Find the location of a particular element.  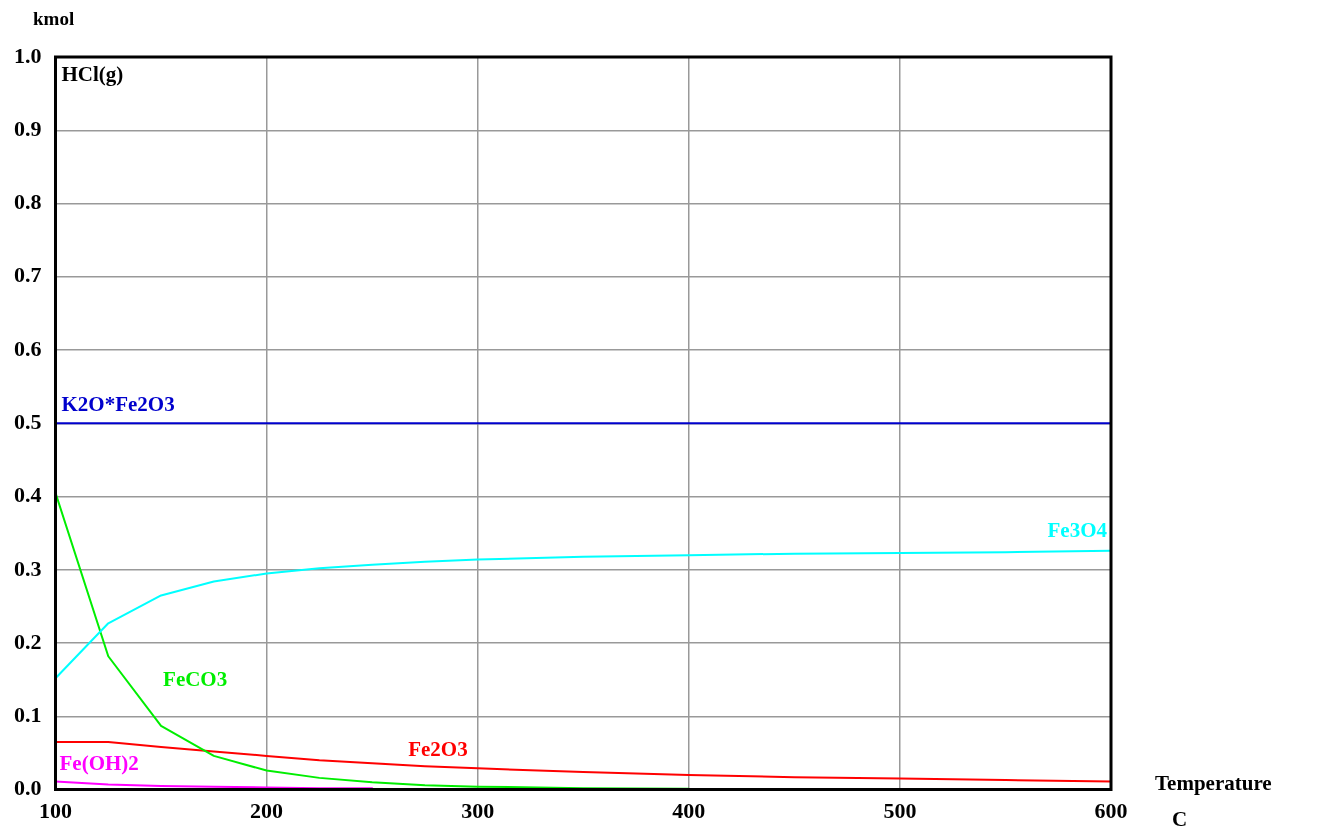

y-tick-label: 0.4 is located at coordinates (28, 495).